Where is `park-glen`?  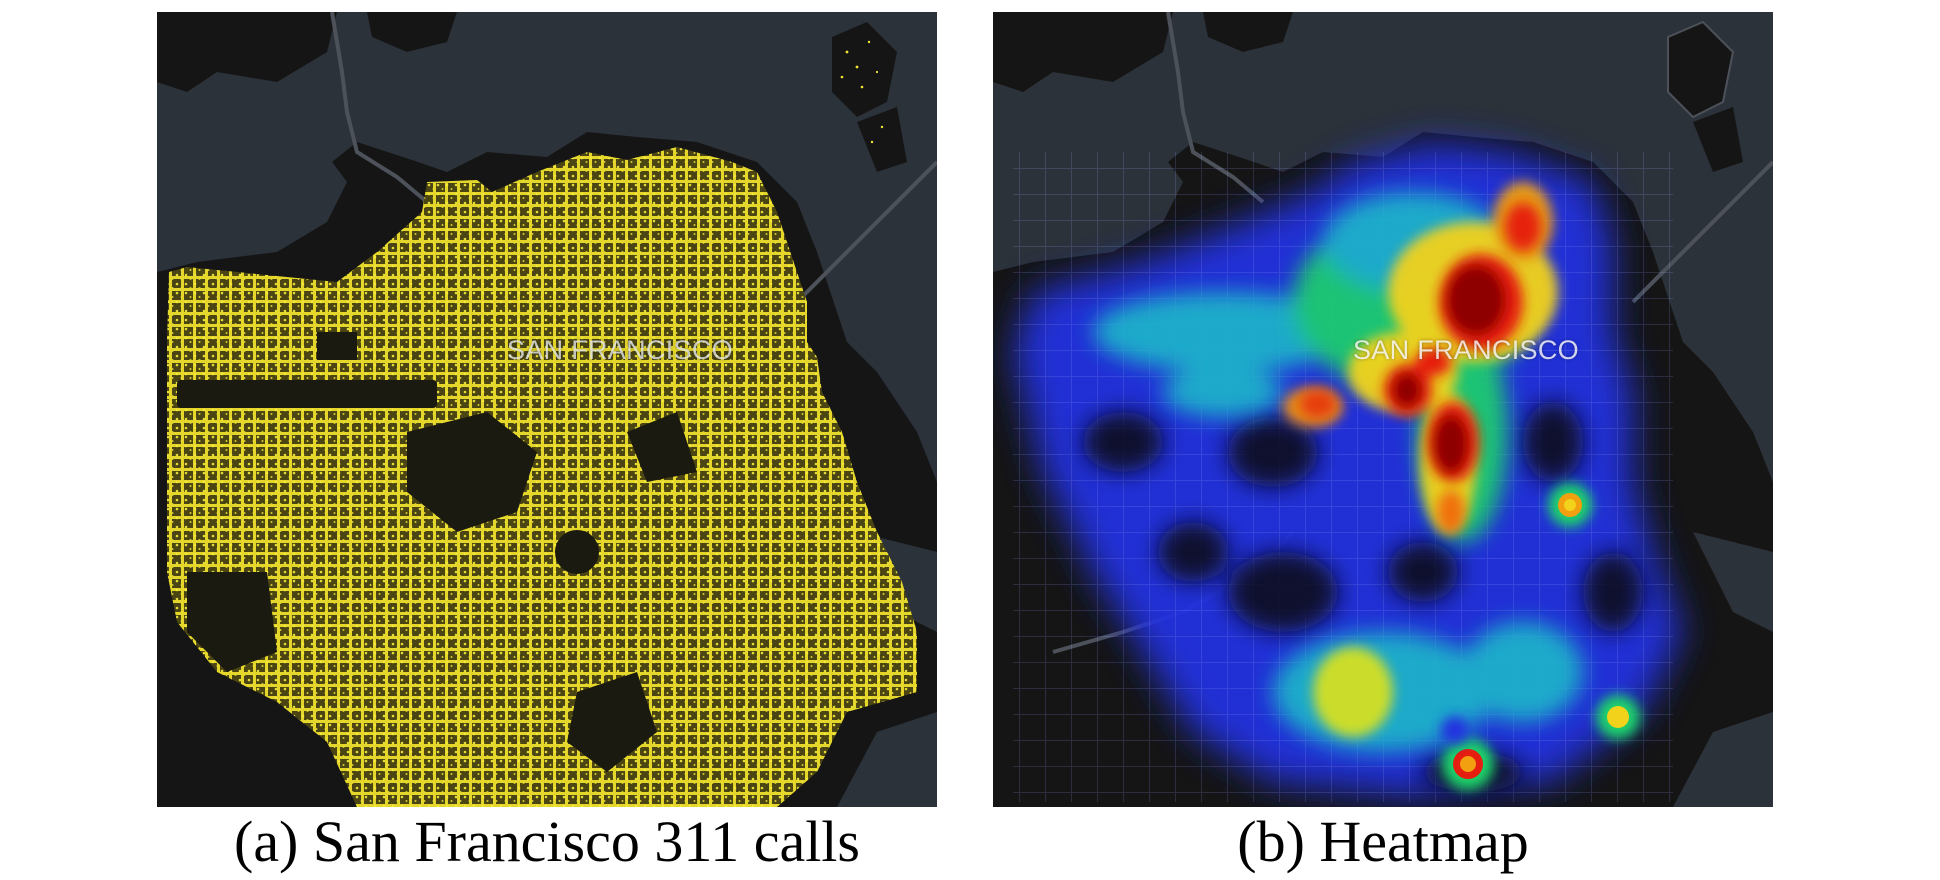
park-glen is located at coordinates (577, 552).